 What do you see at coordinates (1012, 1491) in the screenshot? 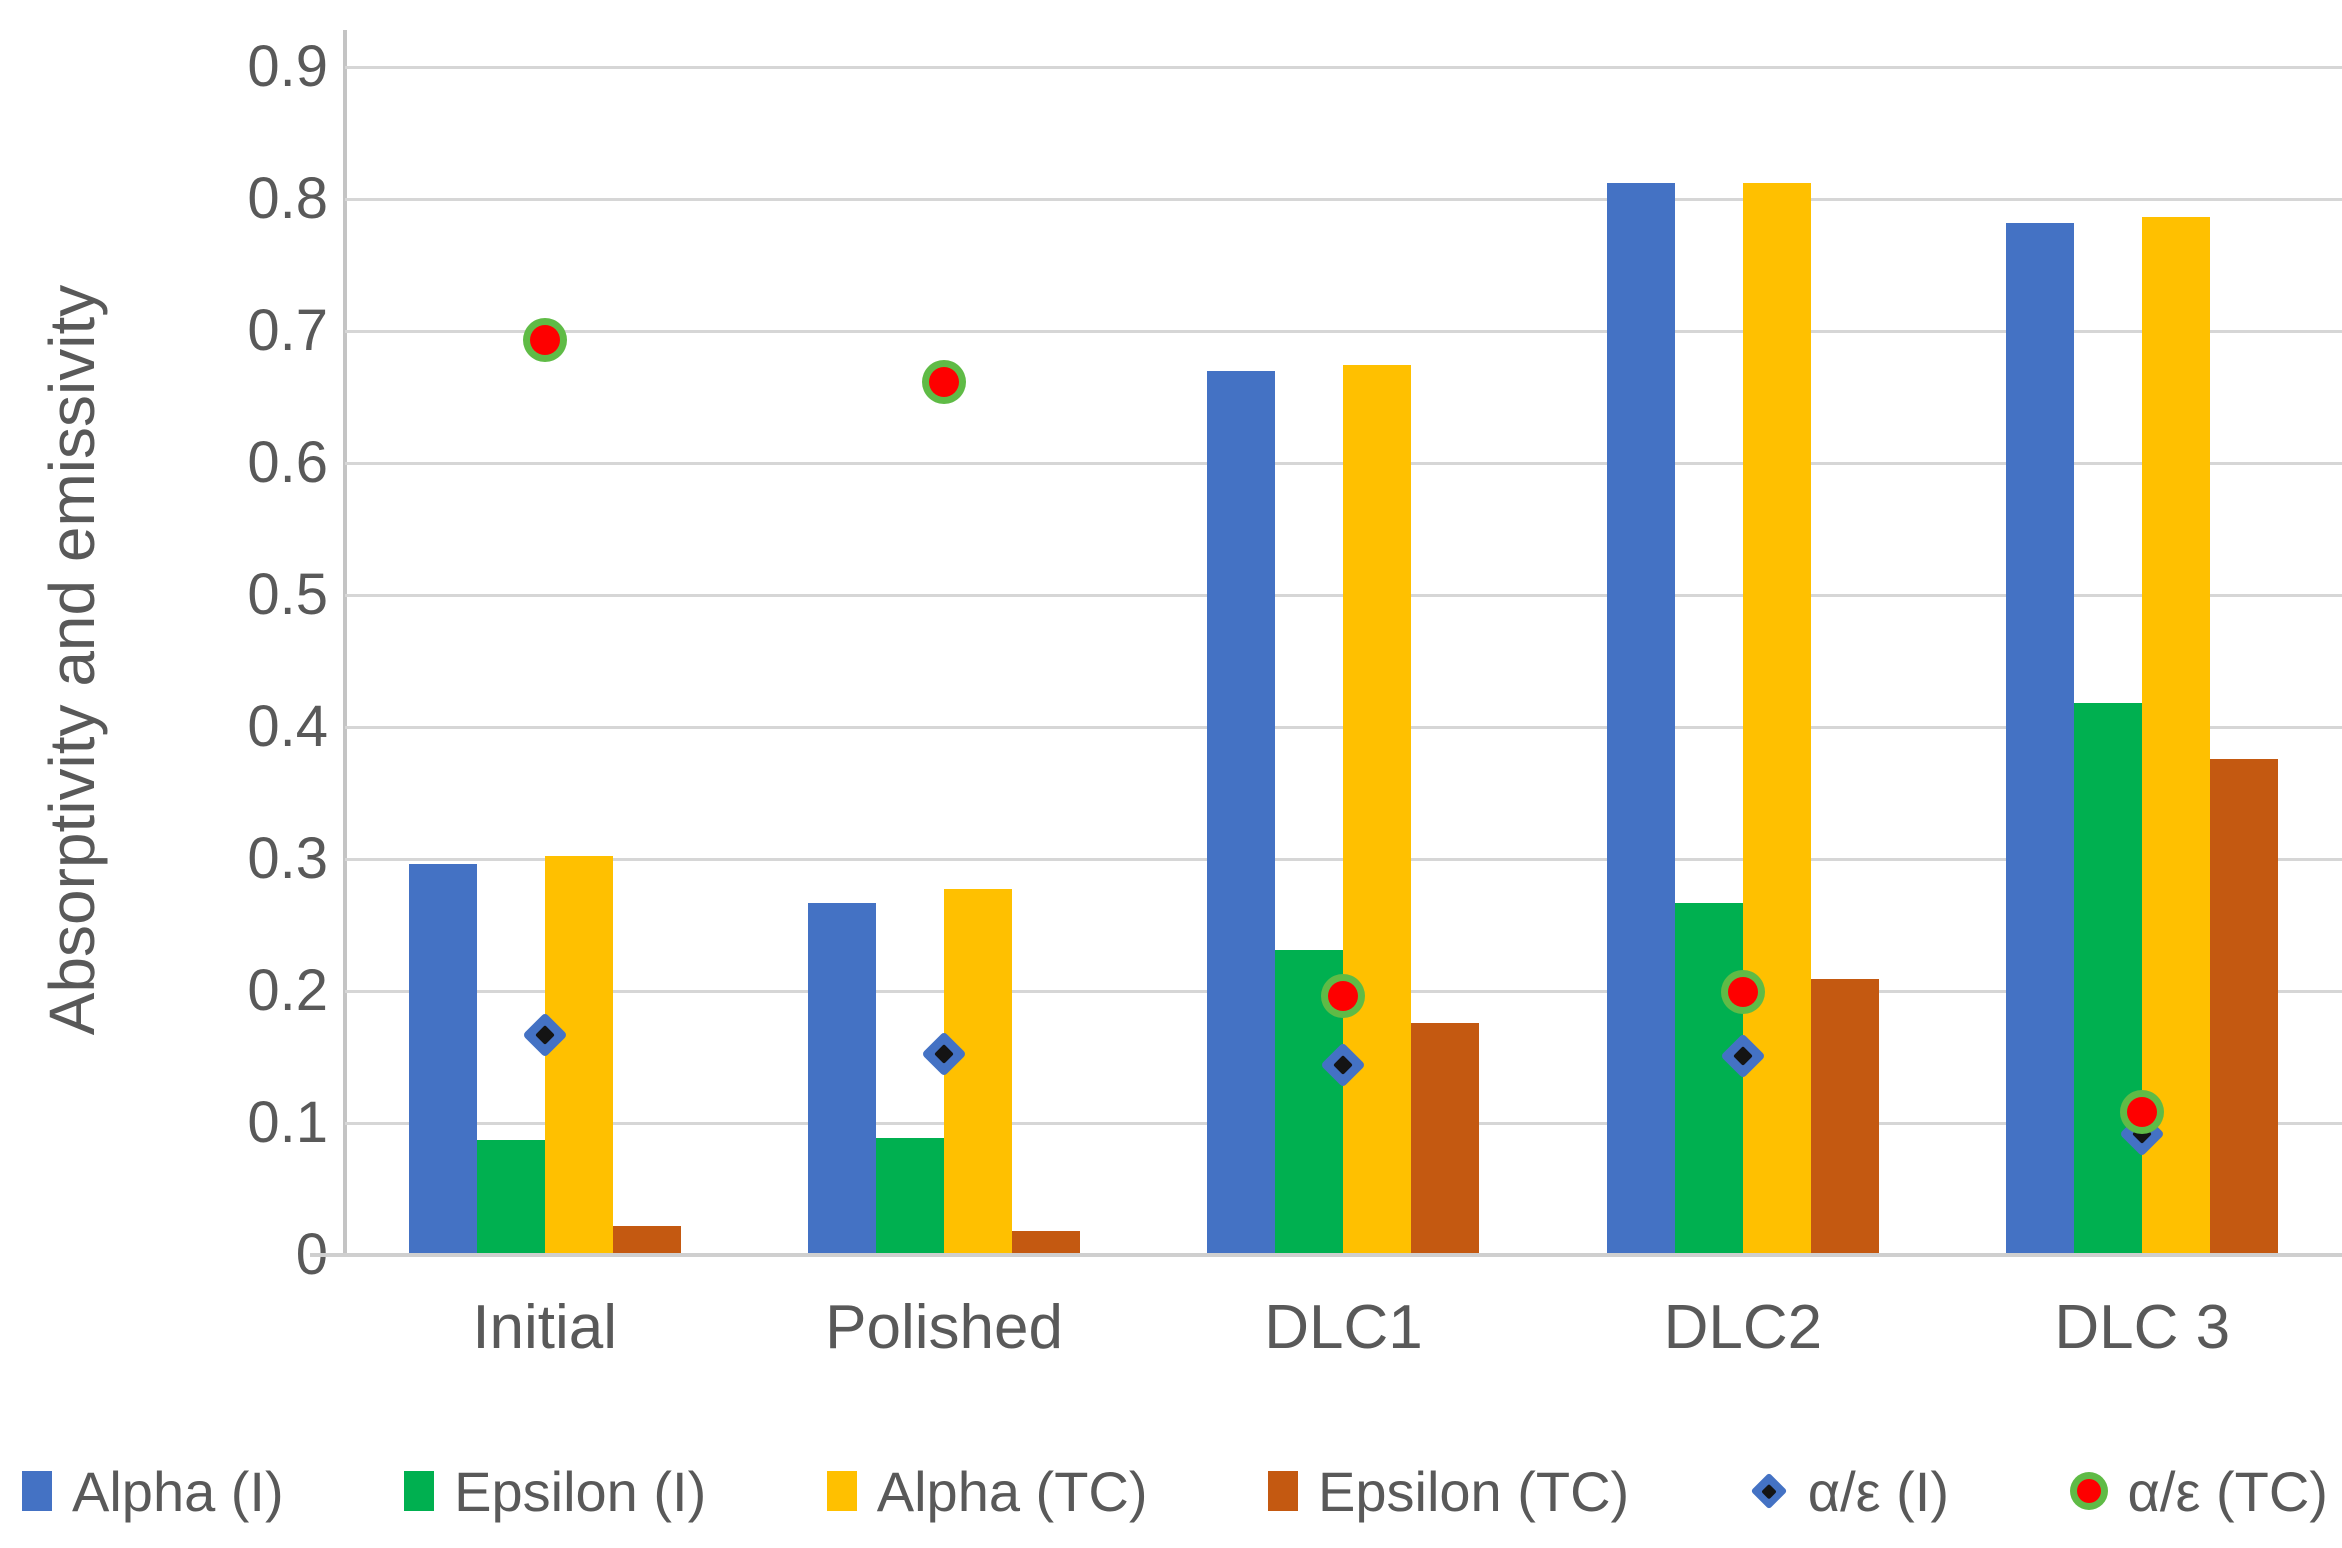
I see `legend-label: Alpha (TC)` at bounding box center [1012, 1491].